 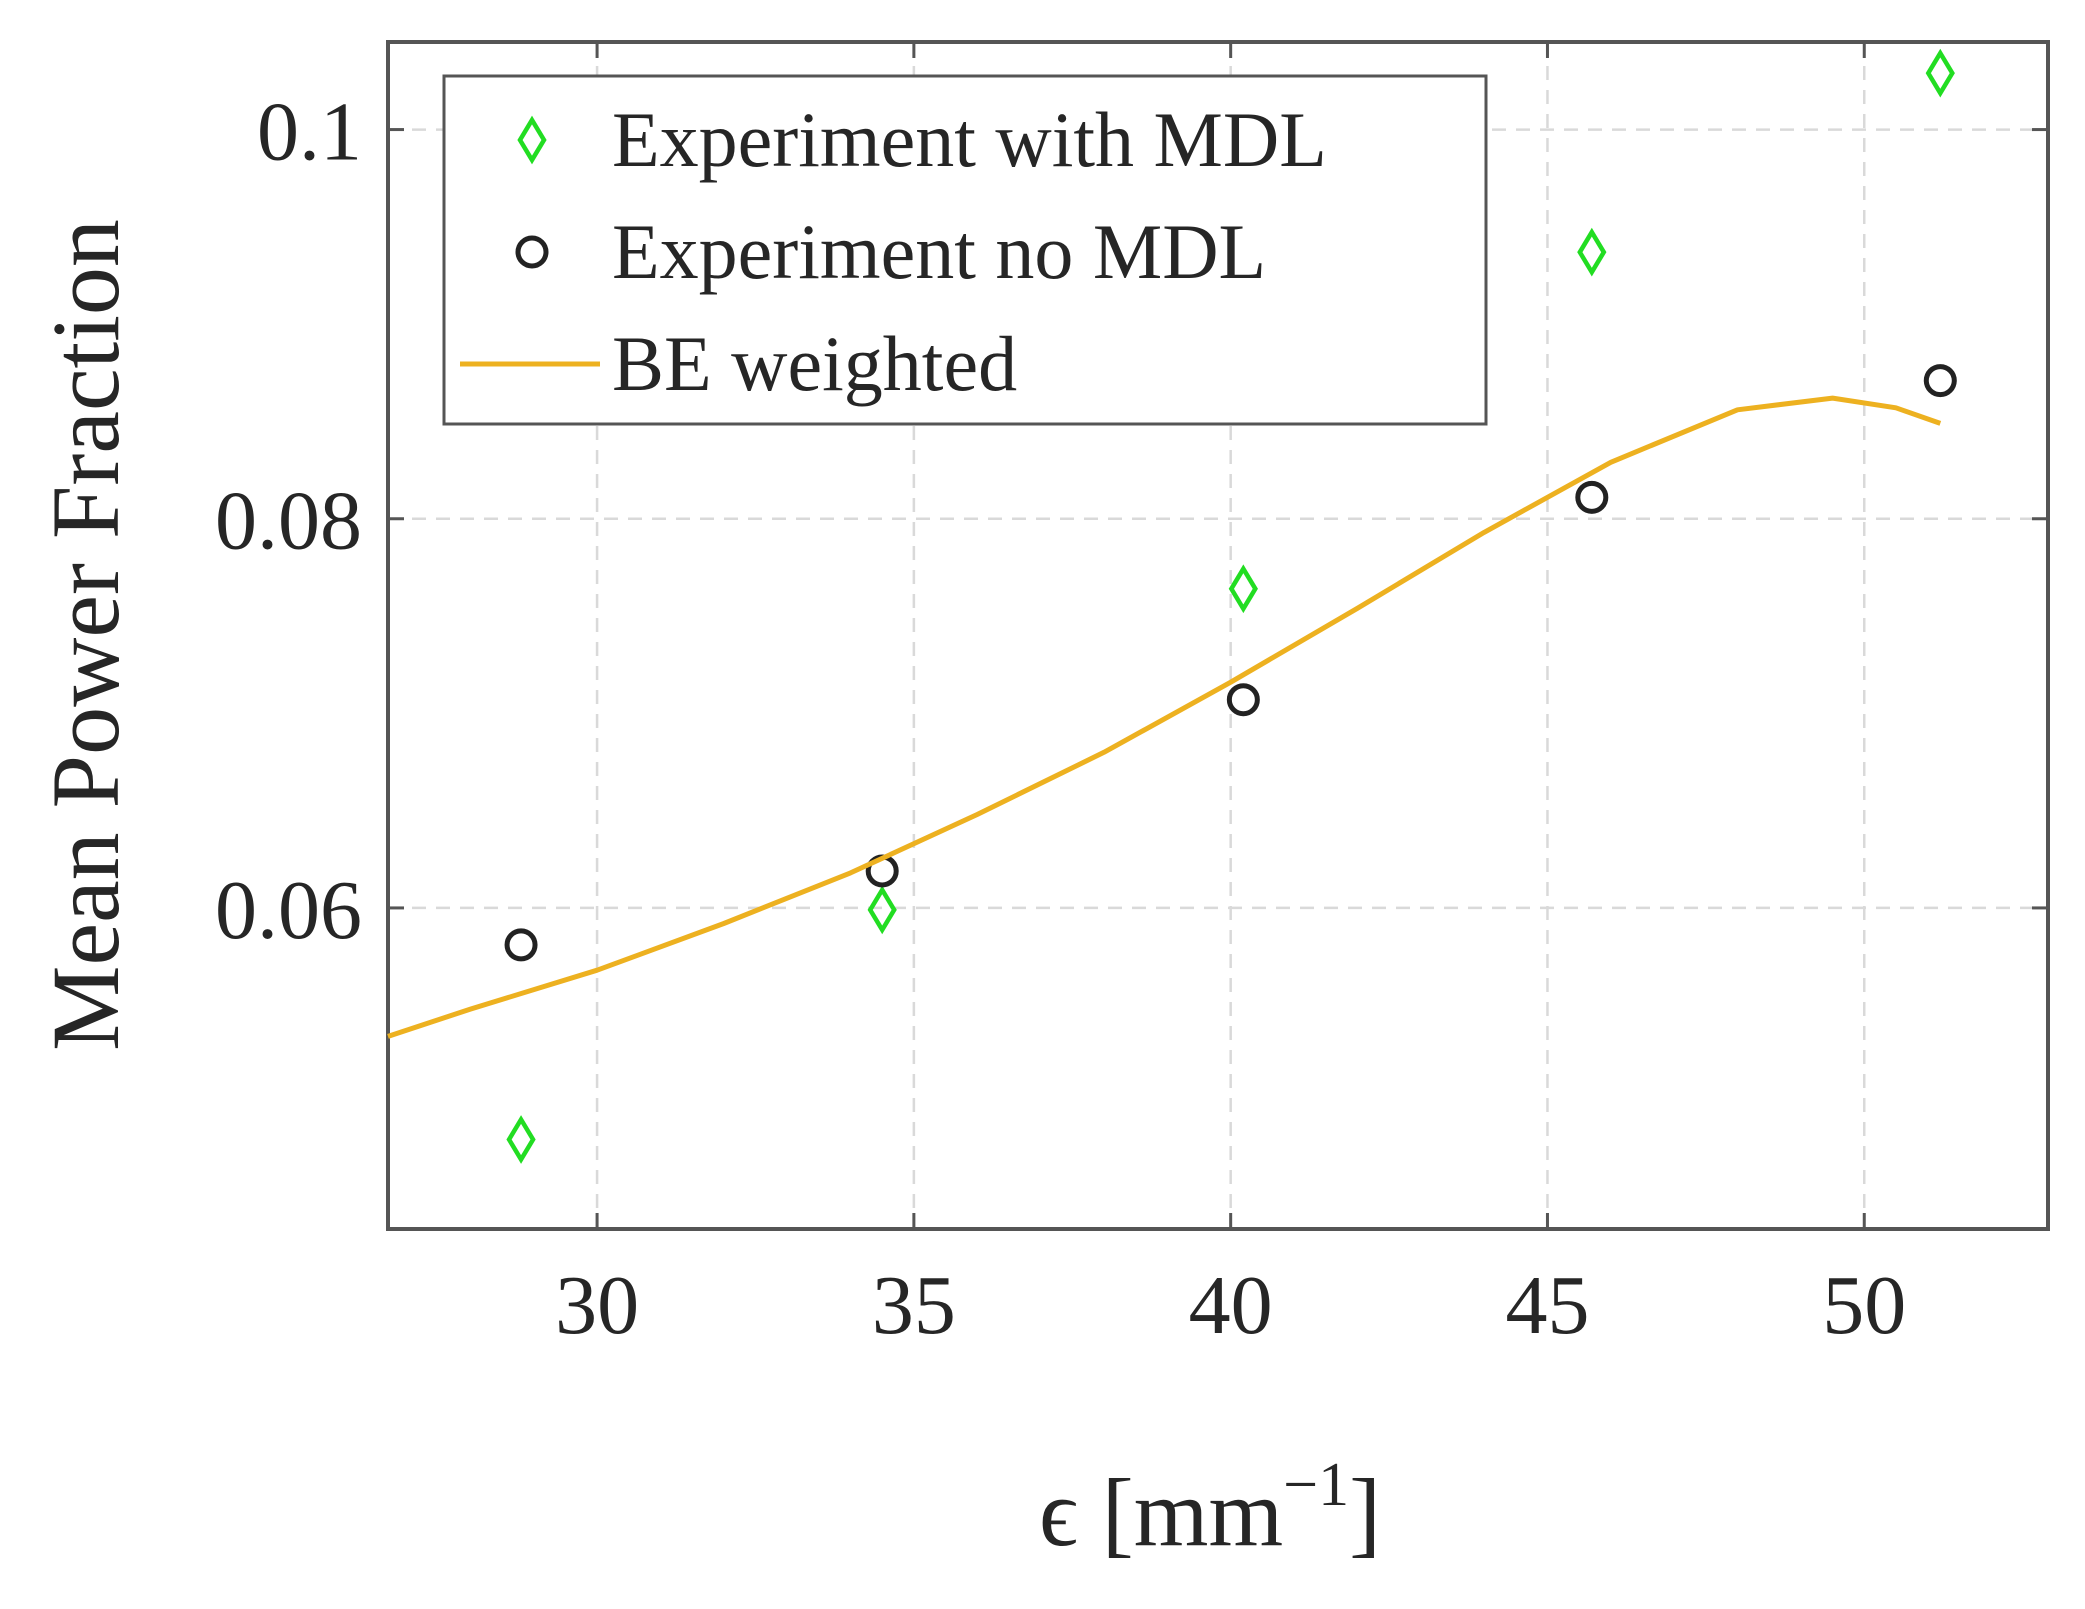 What do you see at coordinates (309, 132) in the screenshot?
I see `y-tick-label-0.1: 0.1` at bounding box center [309, 132].